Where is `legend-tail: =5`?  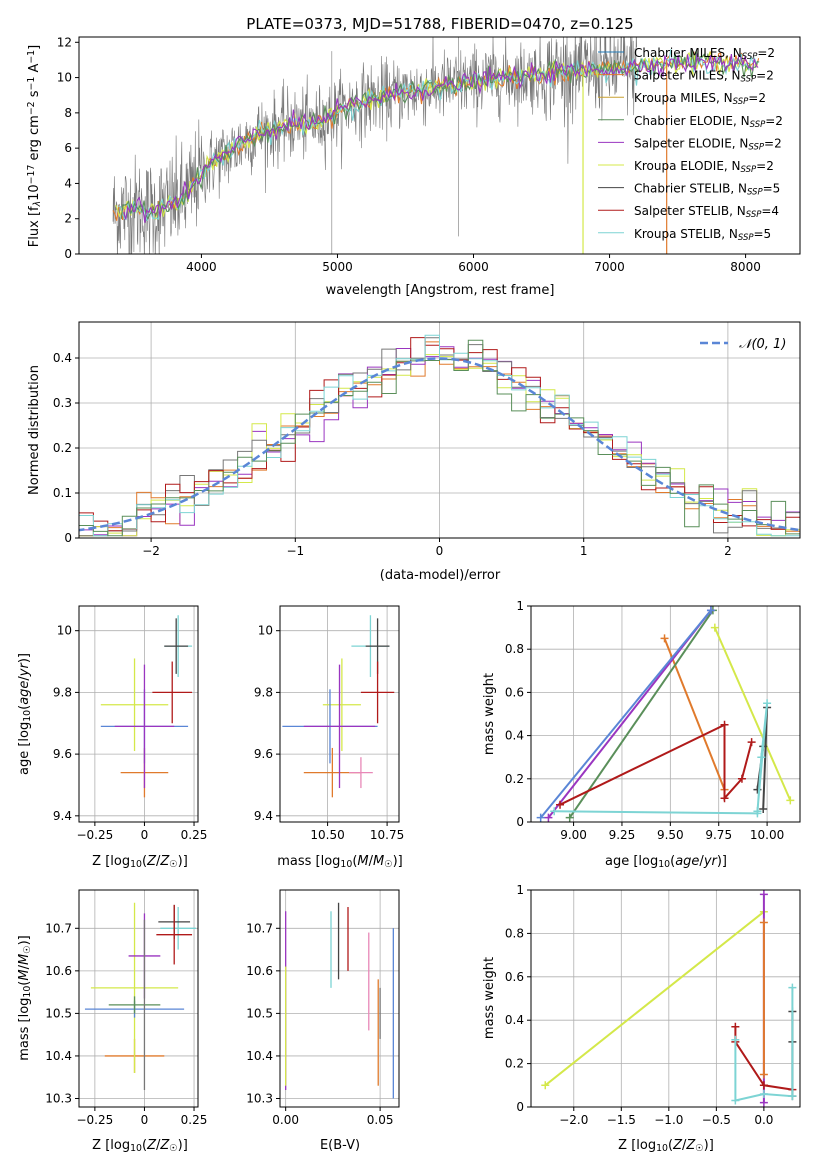
legend-tail: =5 is located at coordinates (763, 234).